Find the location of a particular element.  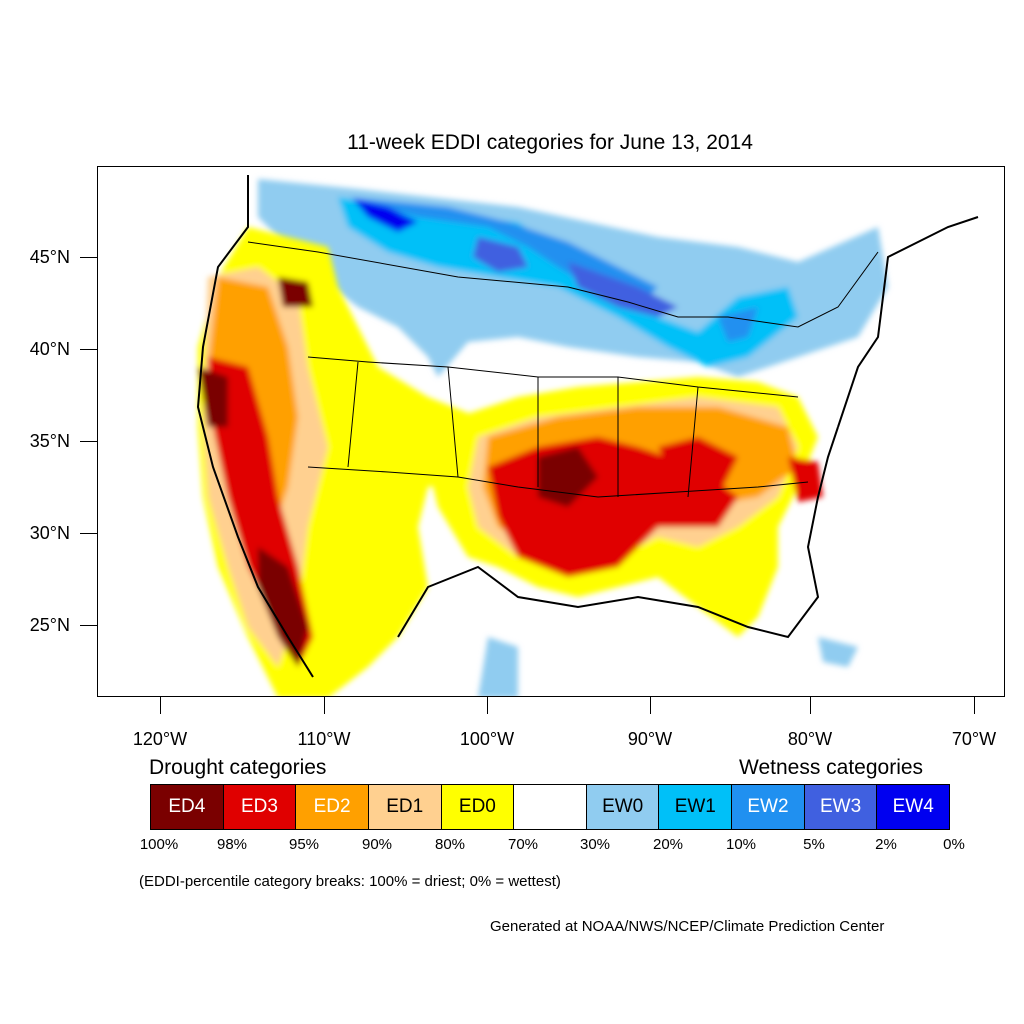

lat-label: 30°N is located at coordinates (49, 533).